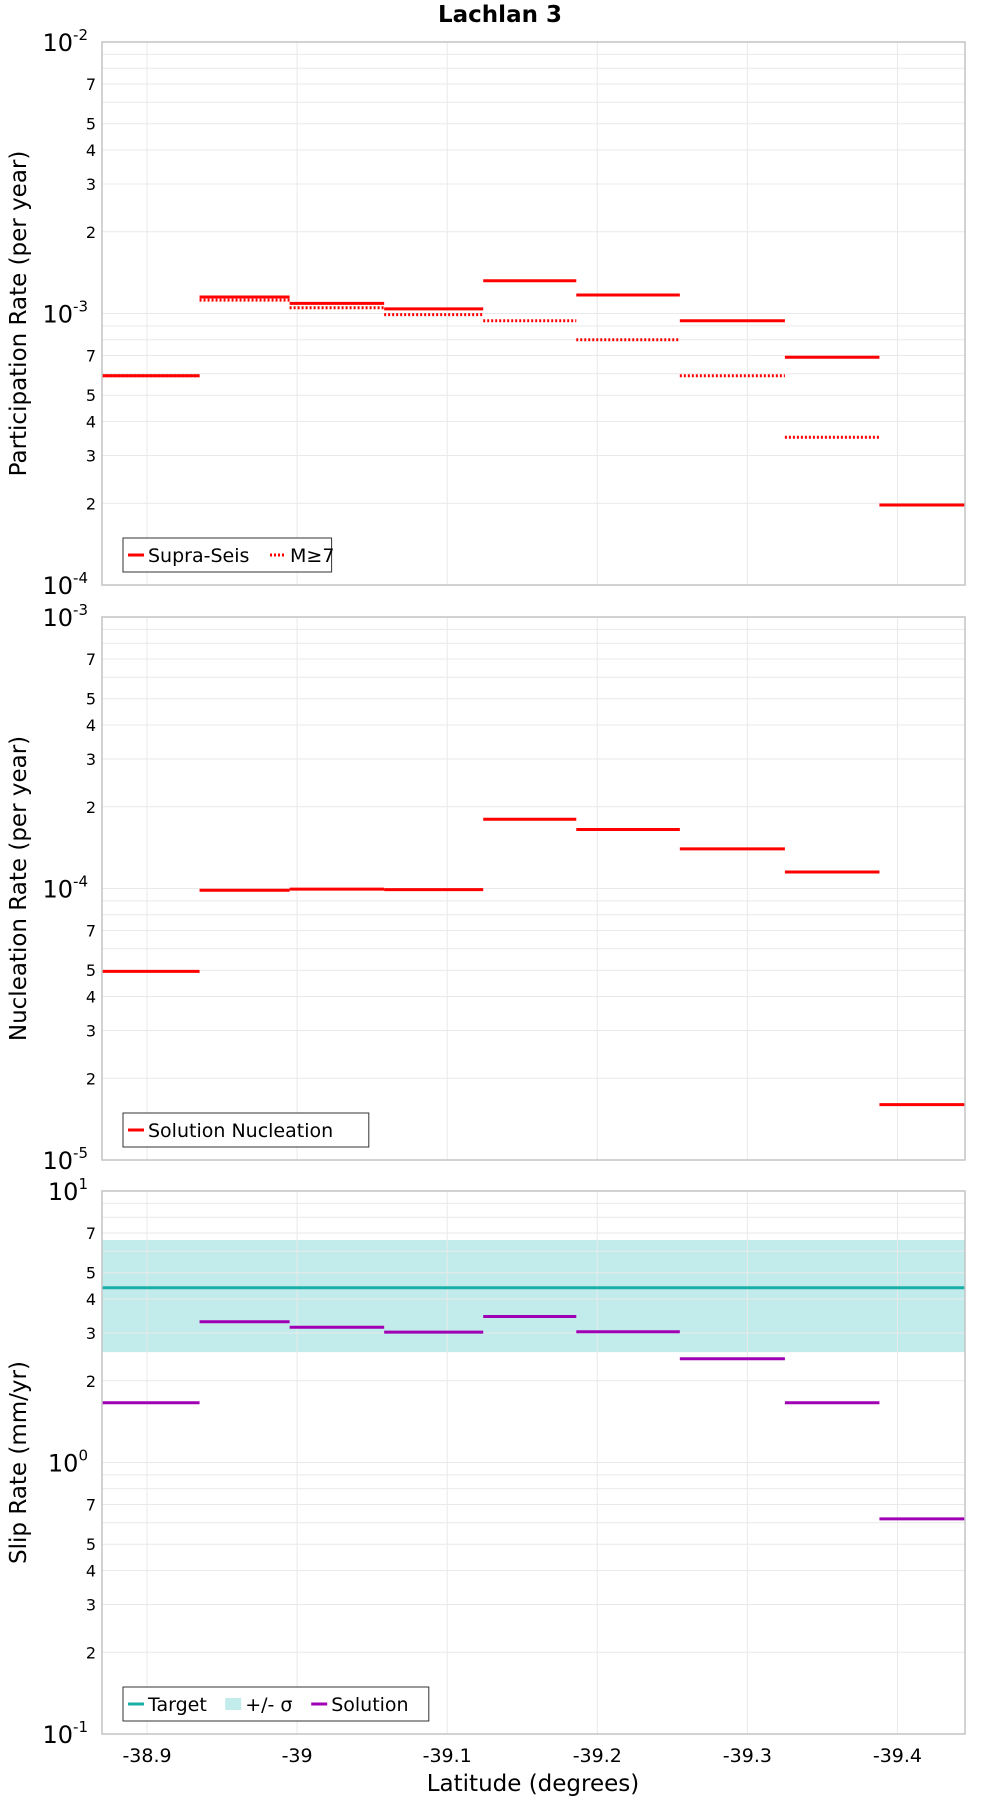  I want to click on legend-label: Target, so click(177, 1705).